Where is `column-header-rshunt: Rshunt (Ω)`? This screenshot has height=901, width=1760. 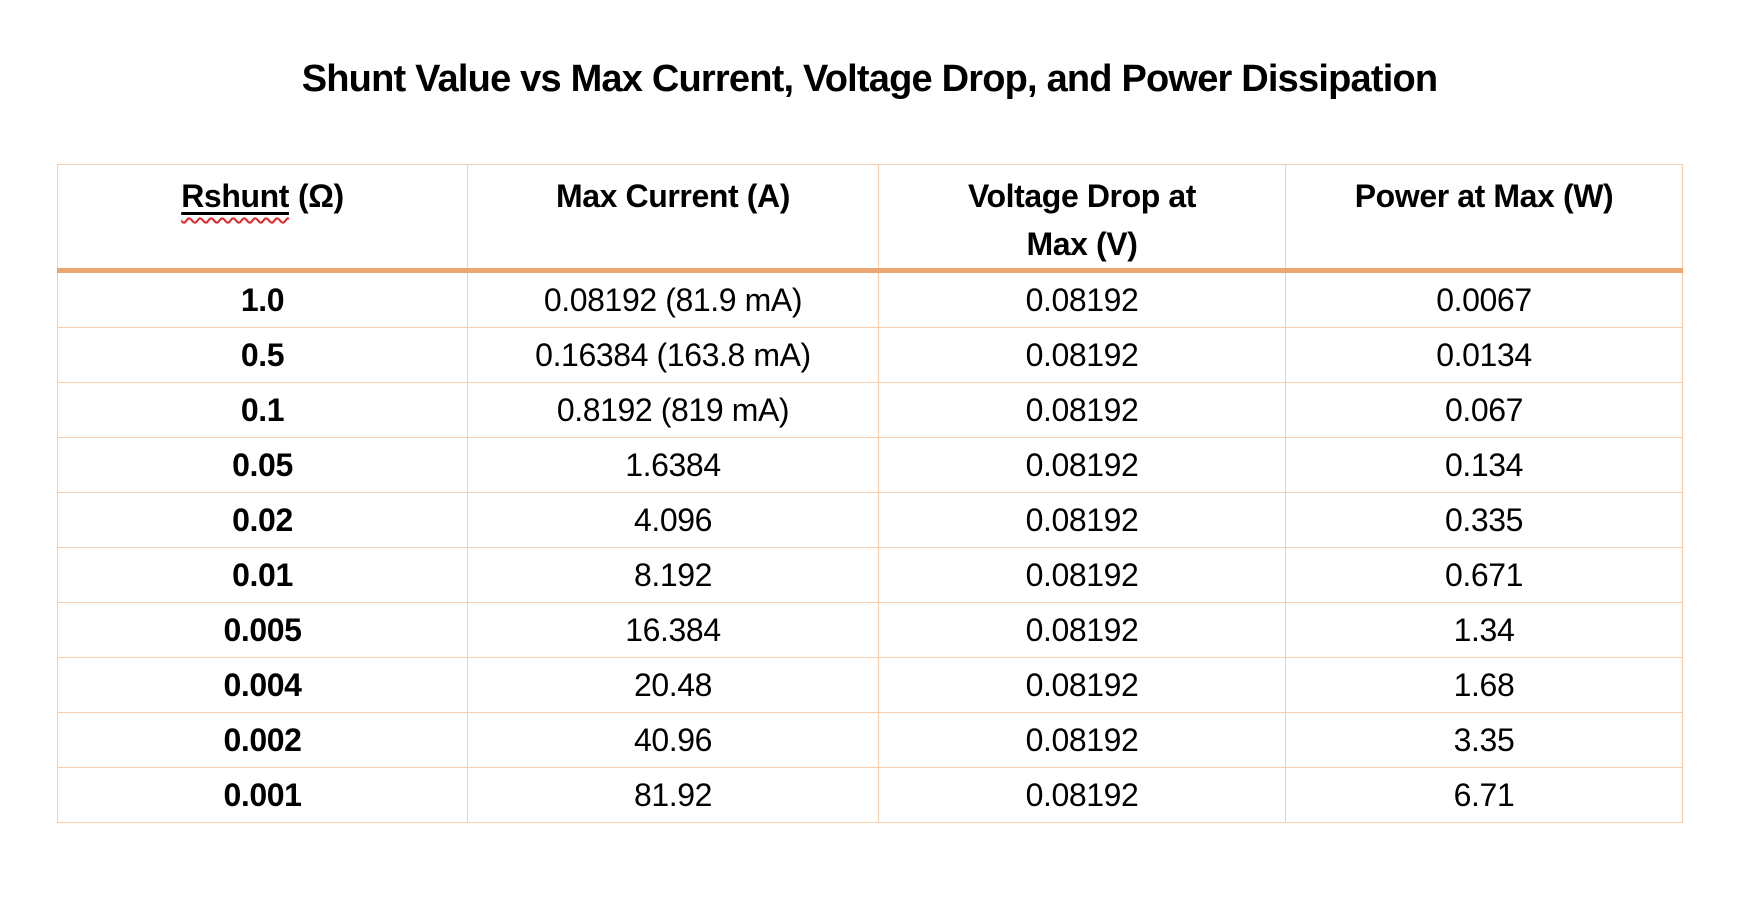 column-header-rshunt: Rshunt (Ω) is located at coordinates (262, 218).